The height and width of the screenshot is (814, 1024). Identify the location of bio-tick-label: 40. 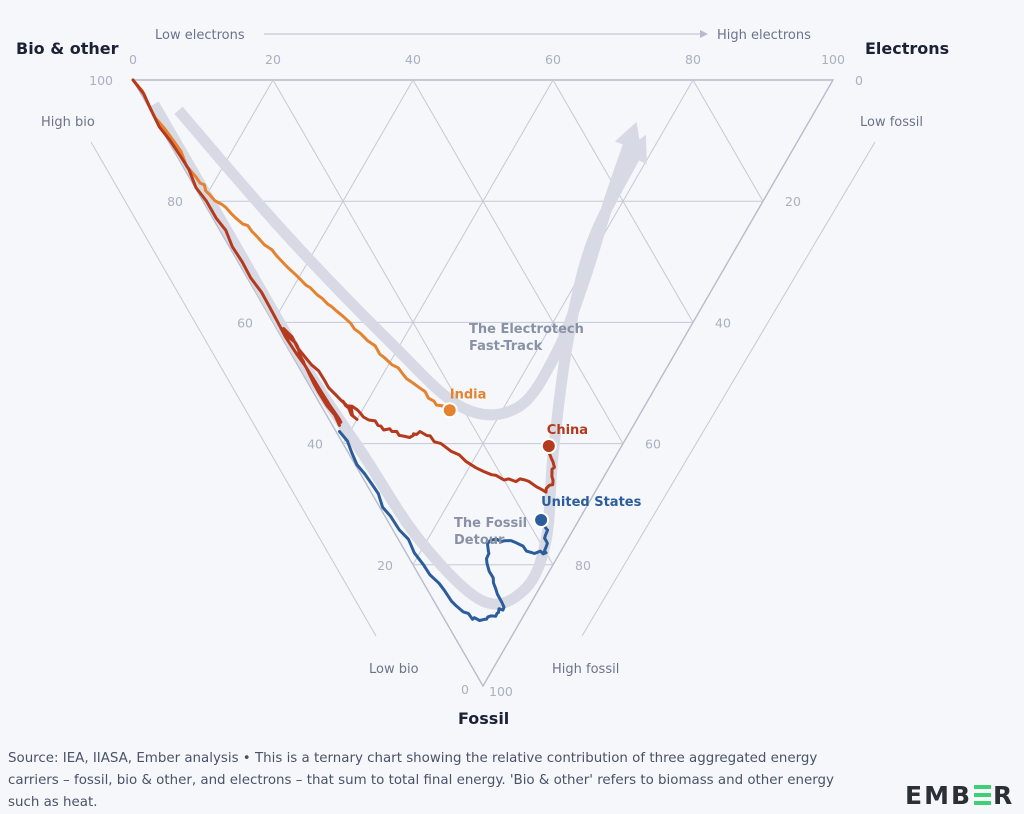
(315, 444).